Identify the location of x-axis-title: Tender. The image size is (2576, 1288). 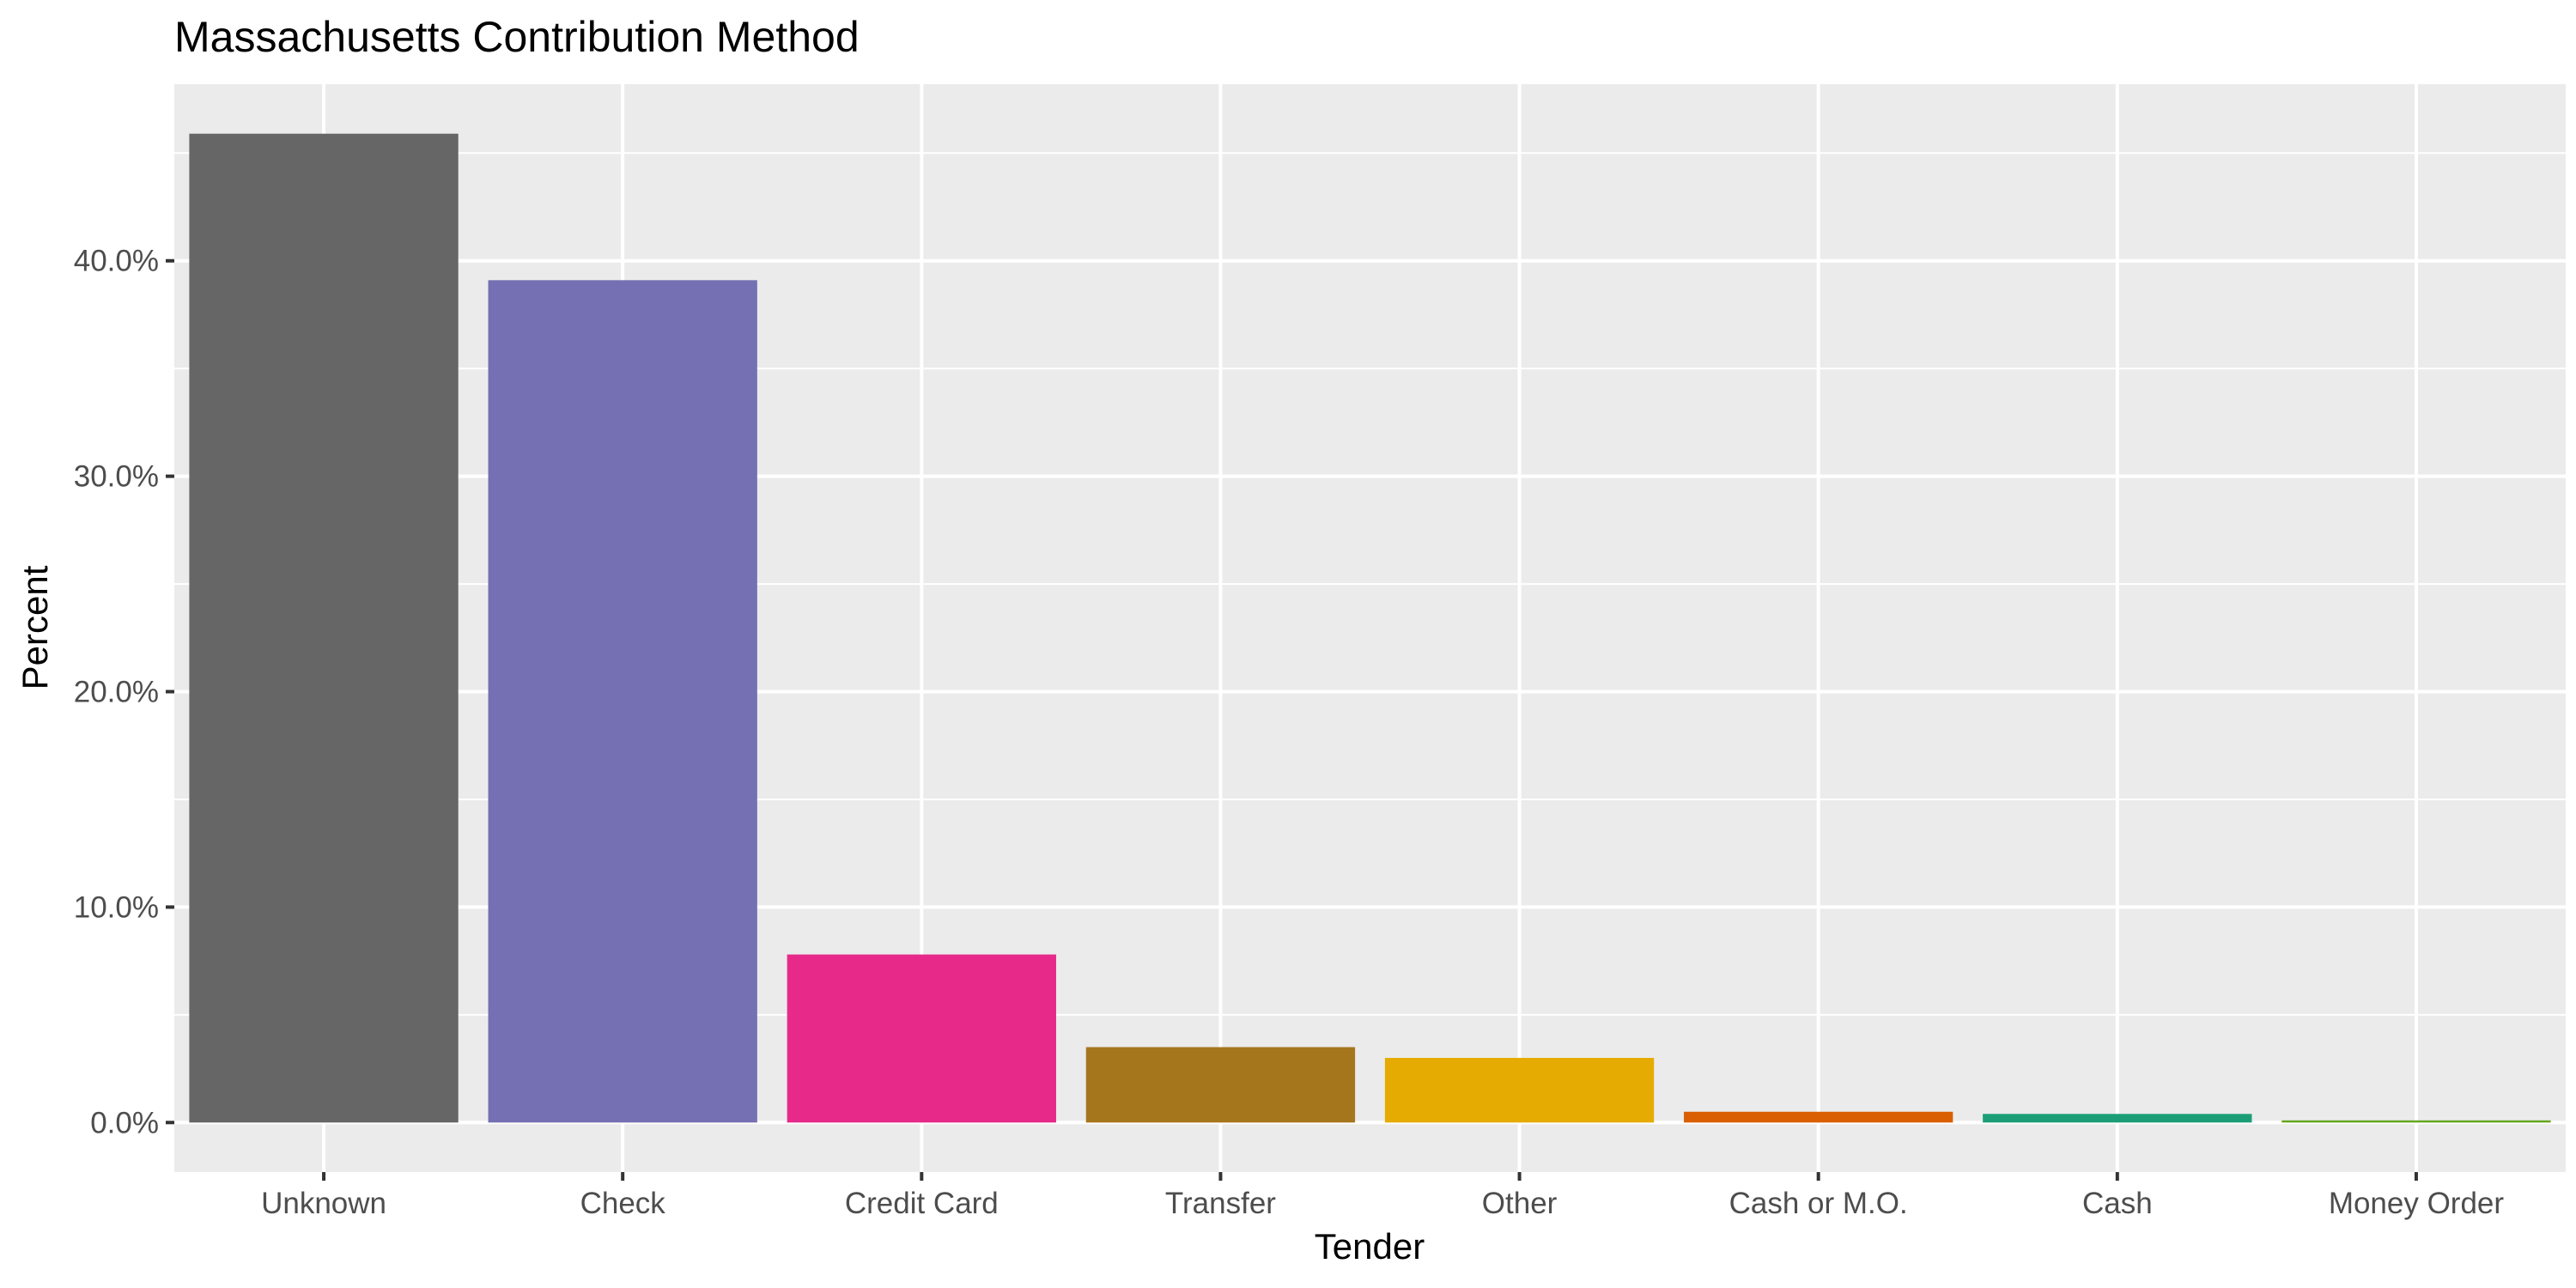
(1370, 1246).